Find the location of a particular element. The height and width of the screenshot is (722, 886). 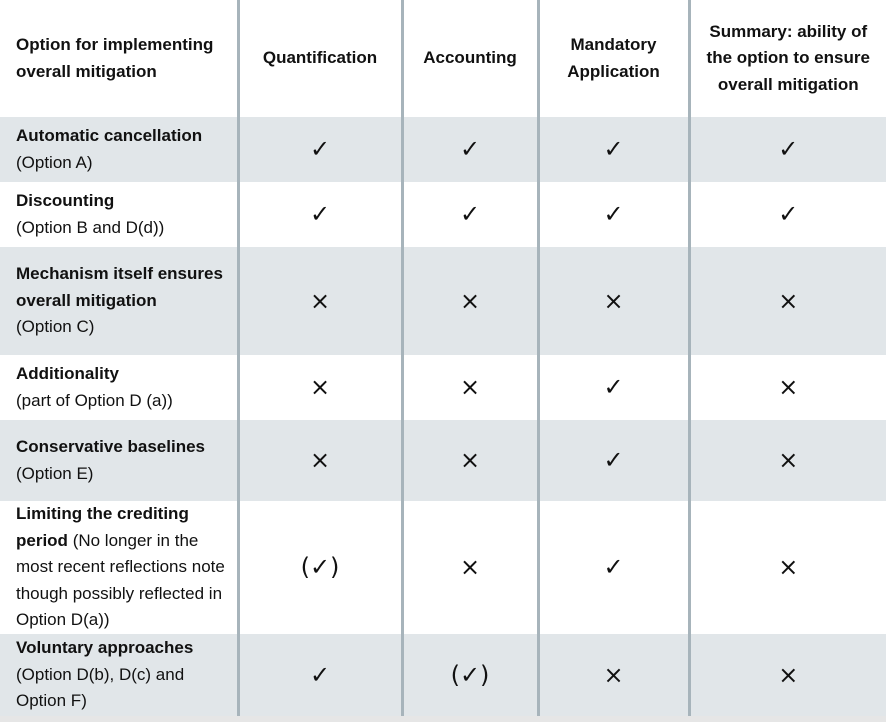

row-label: Conservative baselines (Option E) is located at coordinates (119, 460).